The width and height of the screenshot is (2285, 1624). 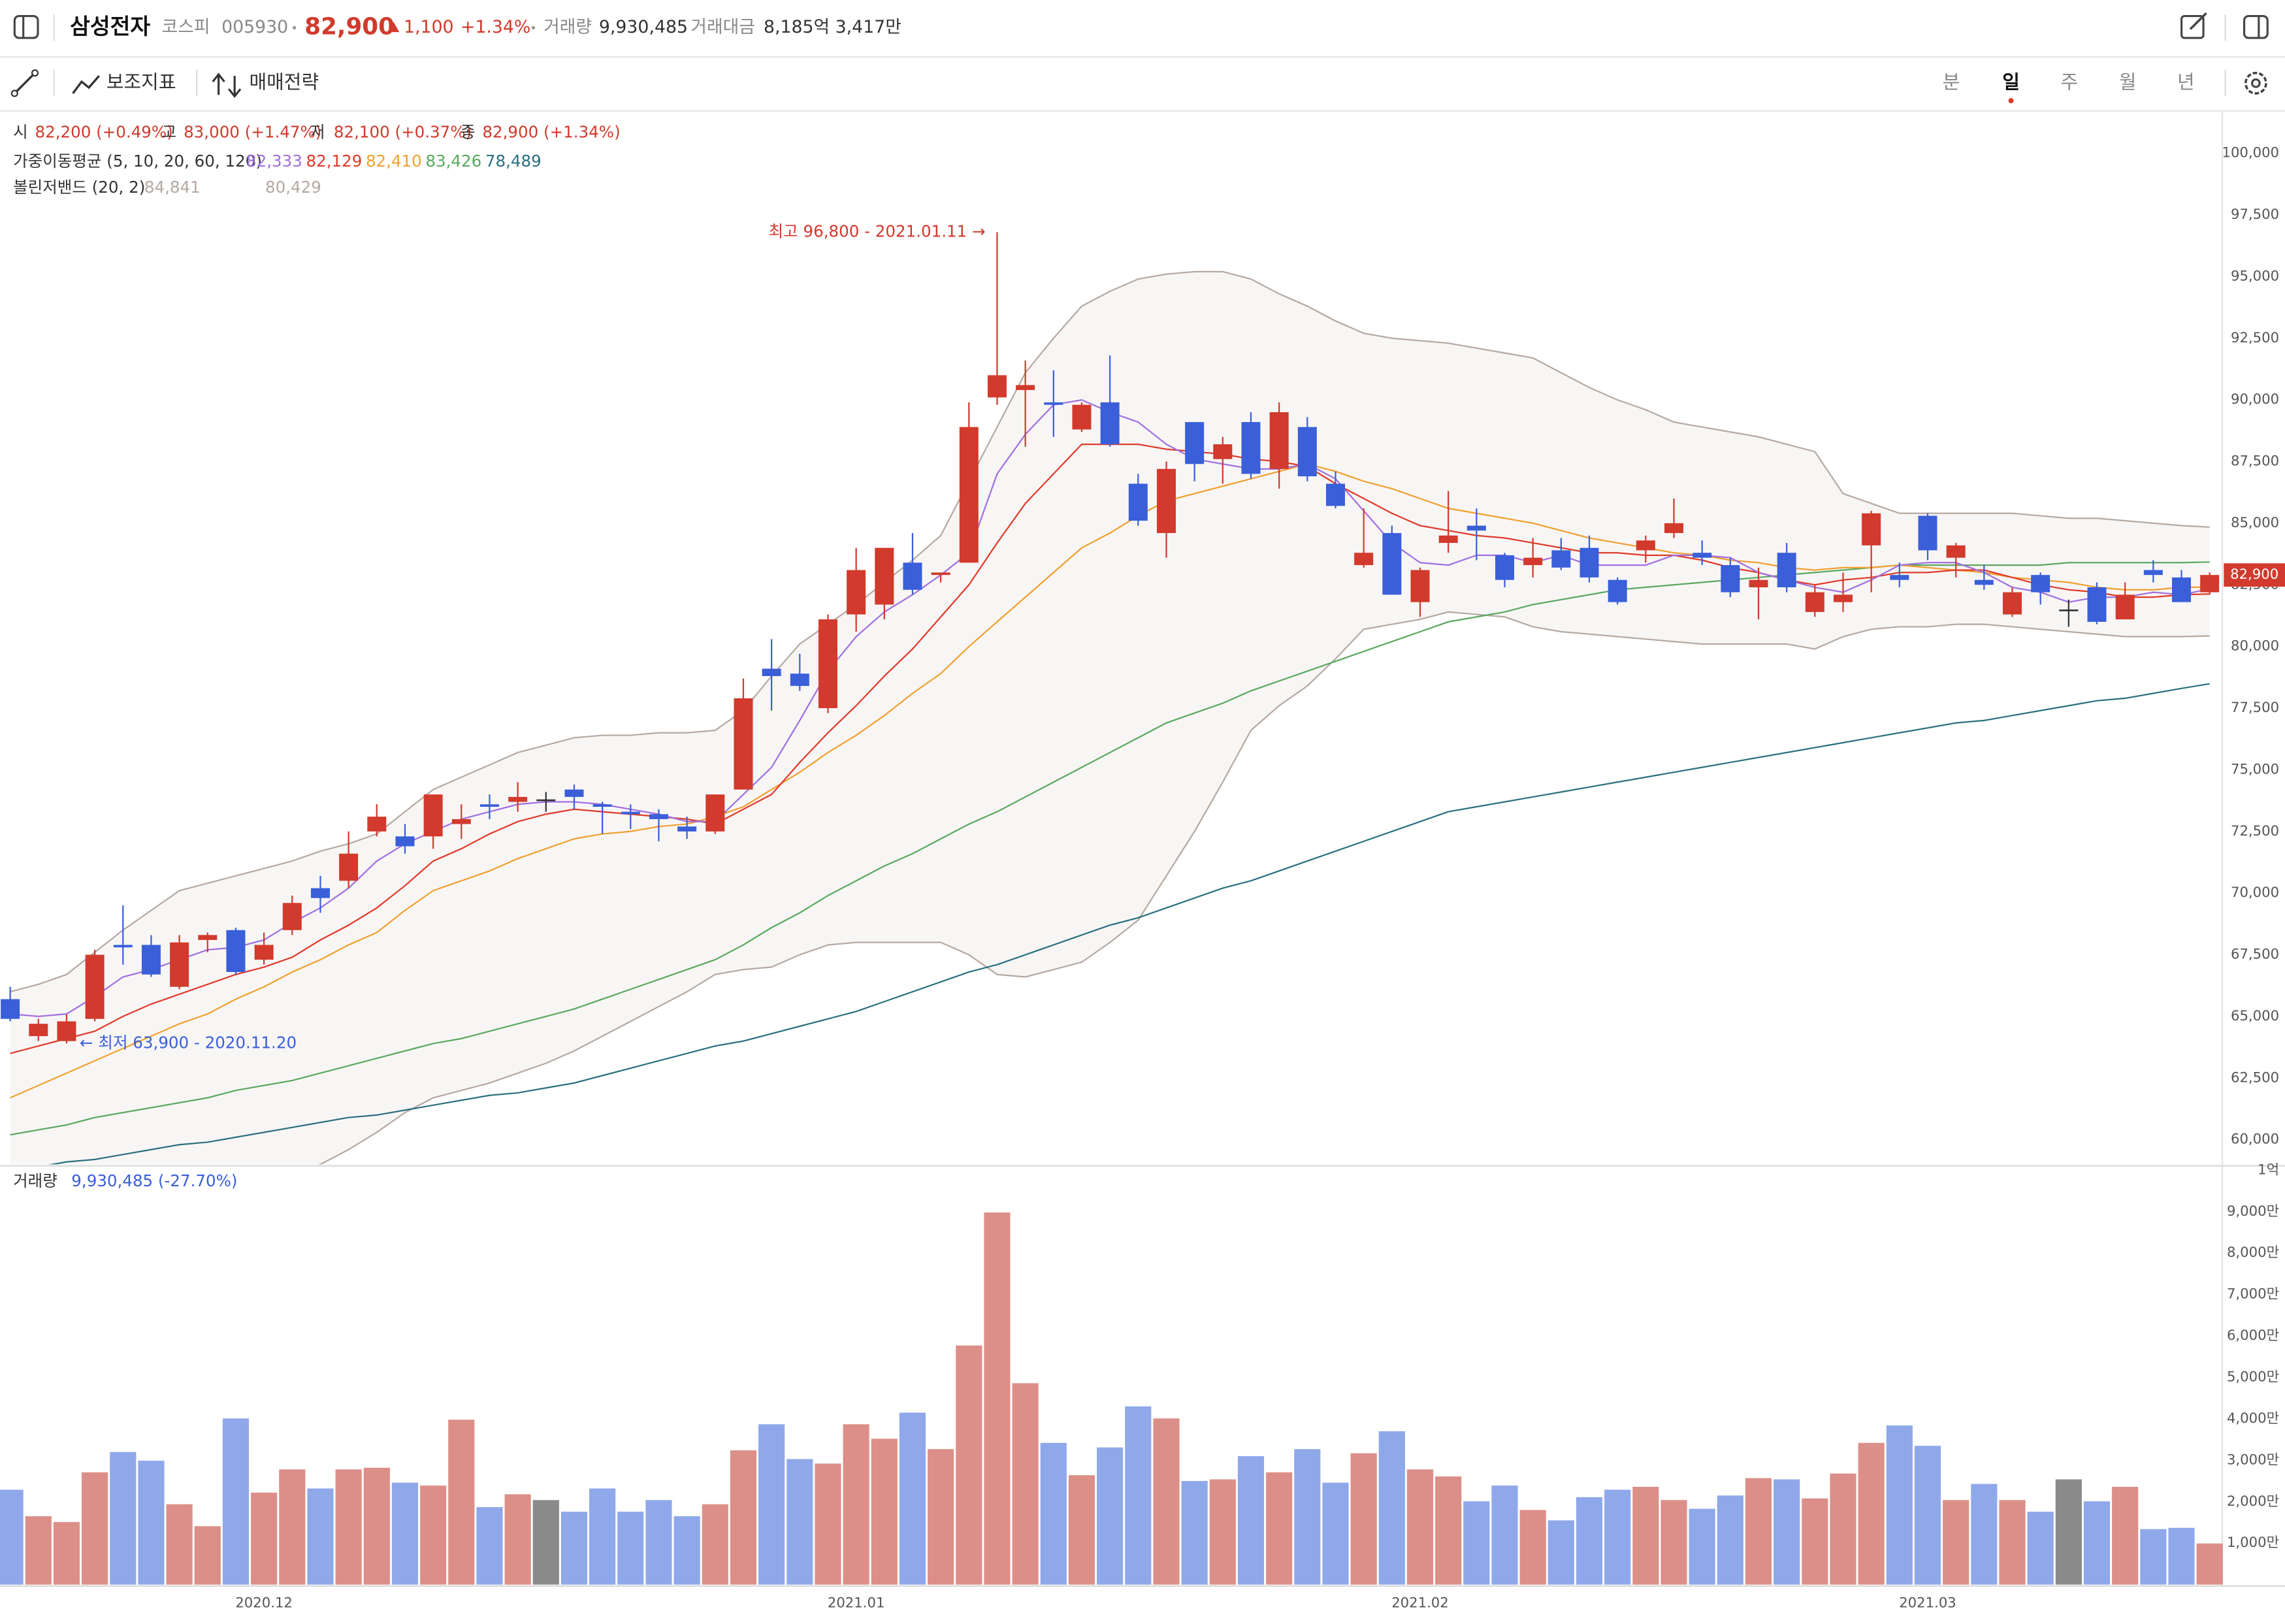 I want to click on volume-tick-label: 7,000만, so click(x=2253, y=1294).